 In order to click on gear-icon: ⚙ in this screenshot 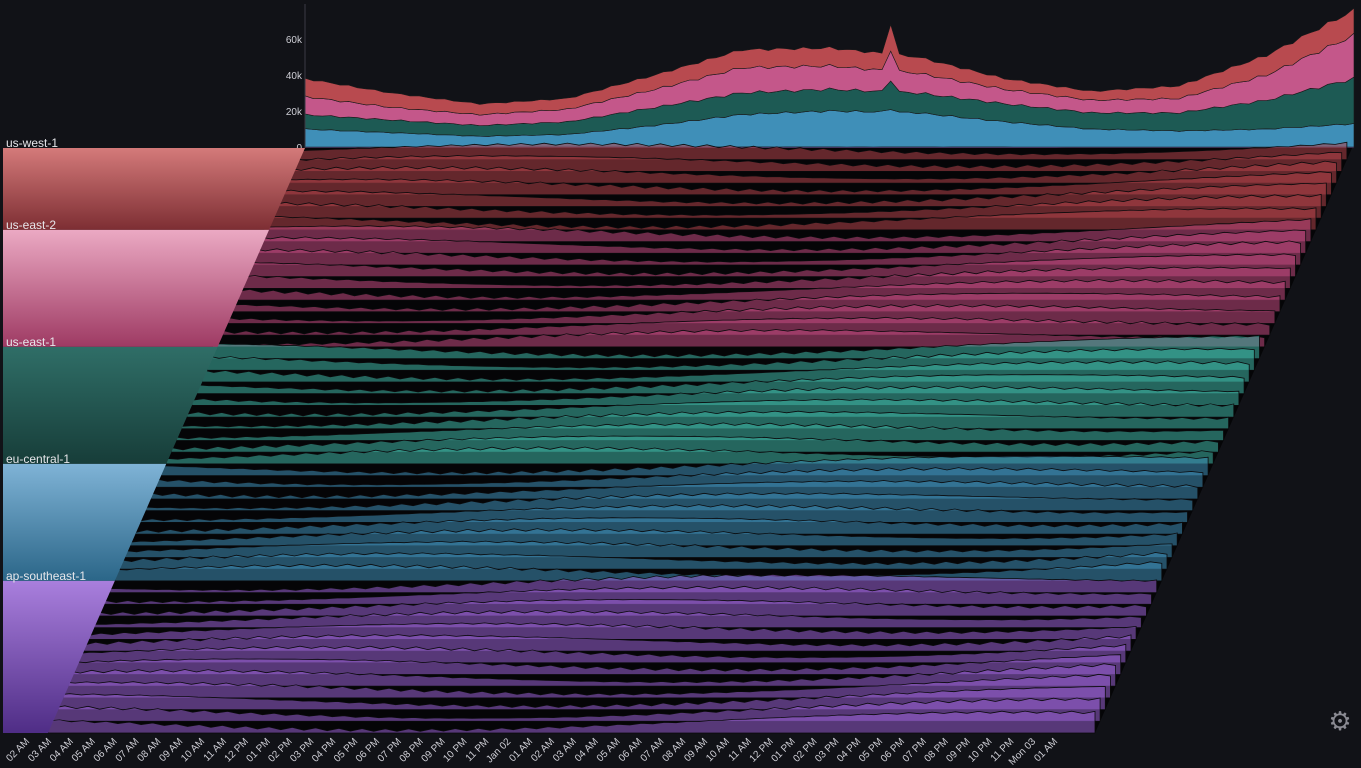, I will do `click(1340, 722)`.